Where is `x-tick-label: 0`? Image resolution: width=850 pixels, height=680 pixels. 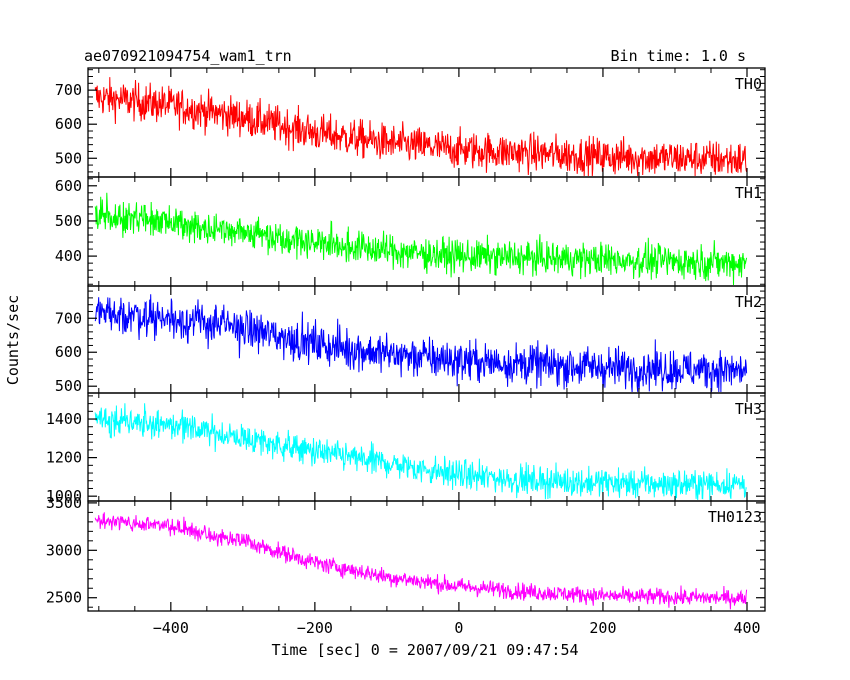
x-tick-label: 0 is located at coordinates (458, 628).